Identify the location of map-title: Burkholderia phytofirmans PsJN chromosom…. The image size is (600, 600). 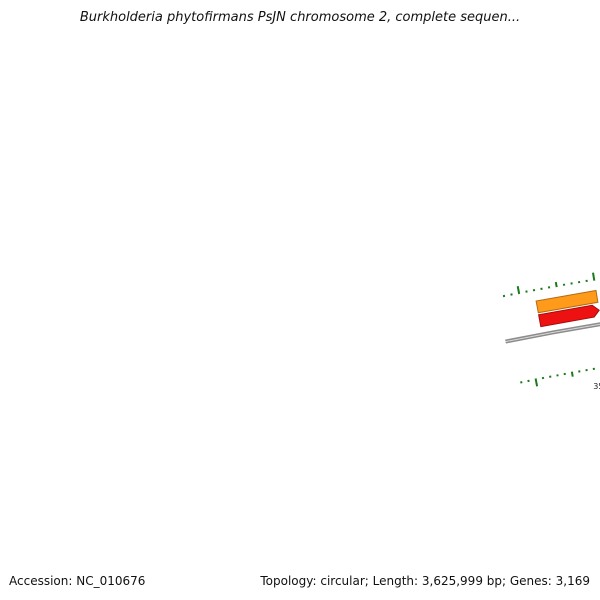
(300, 17).